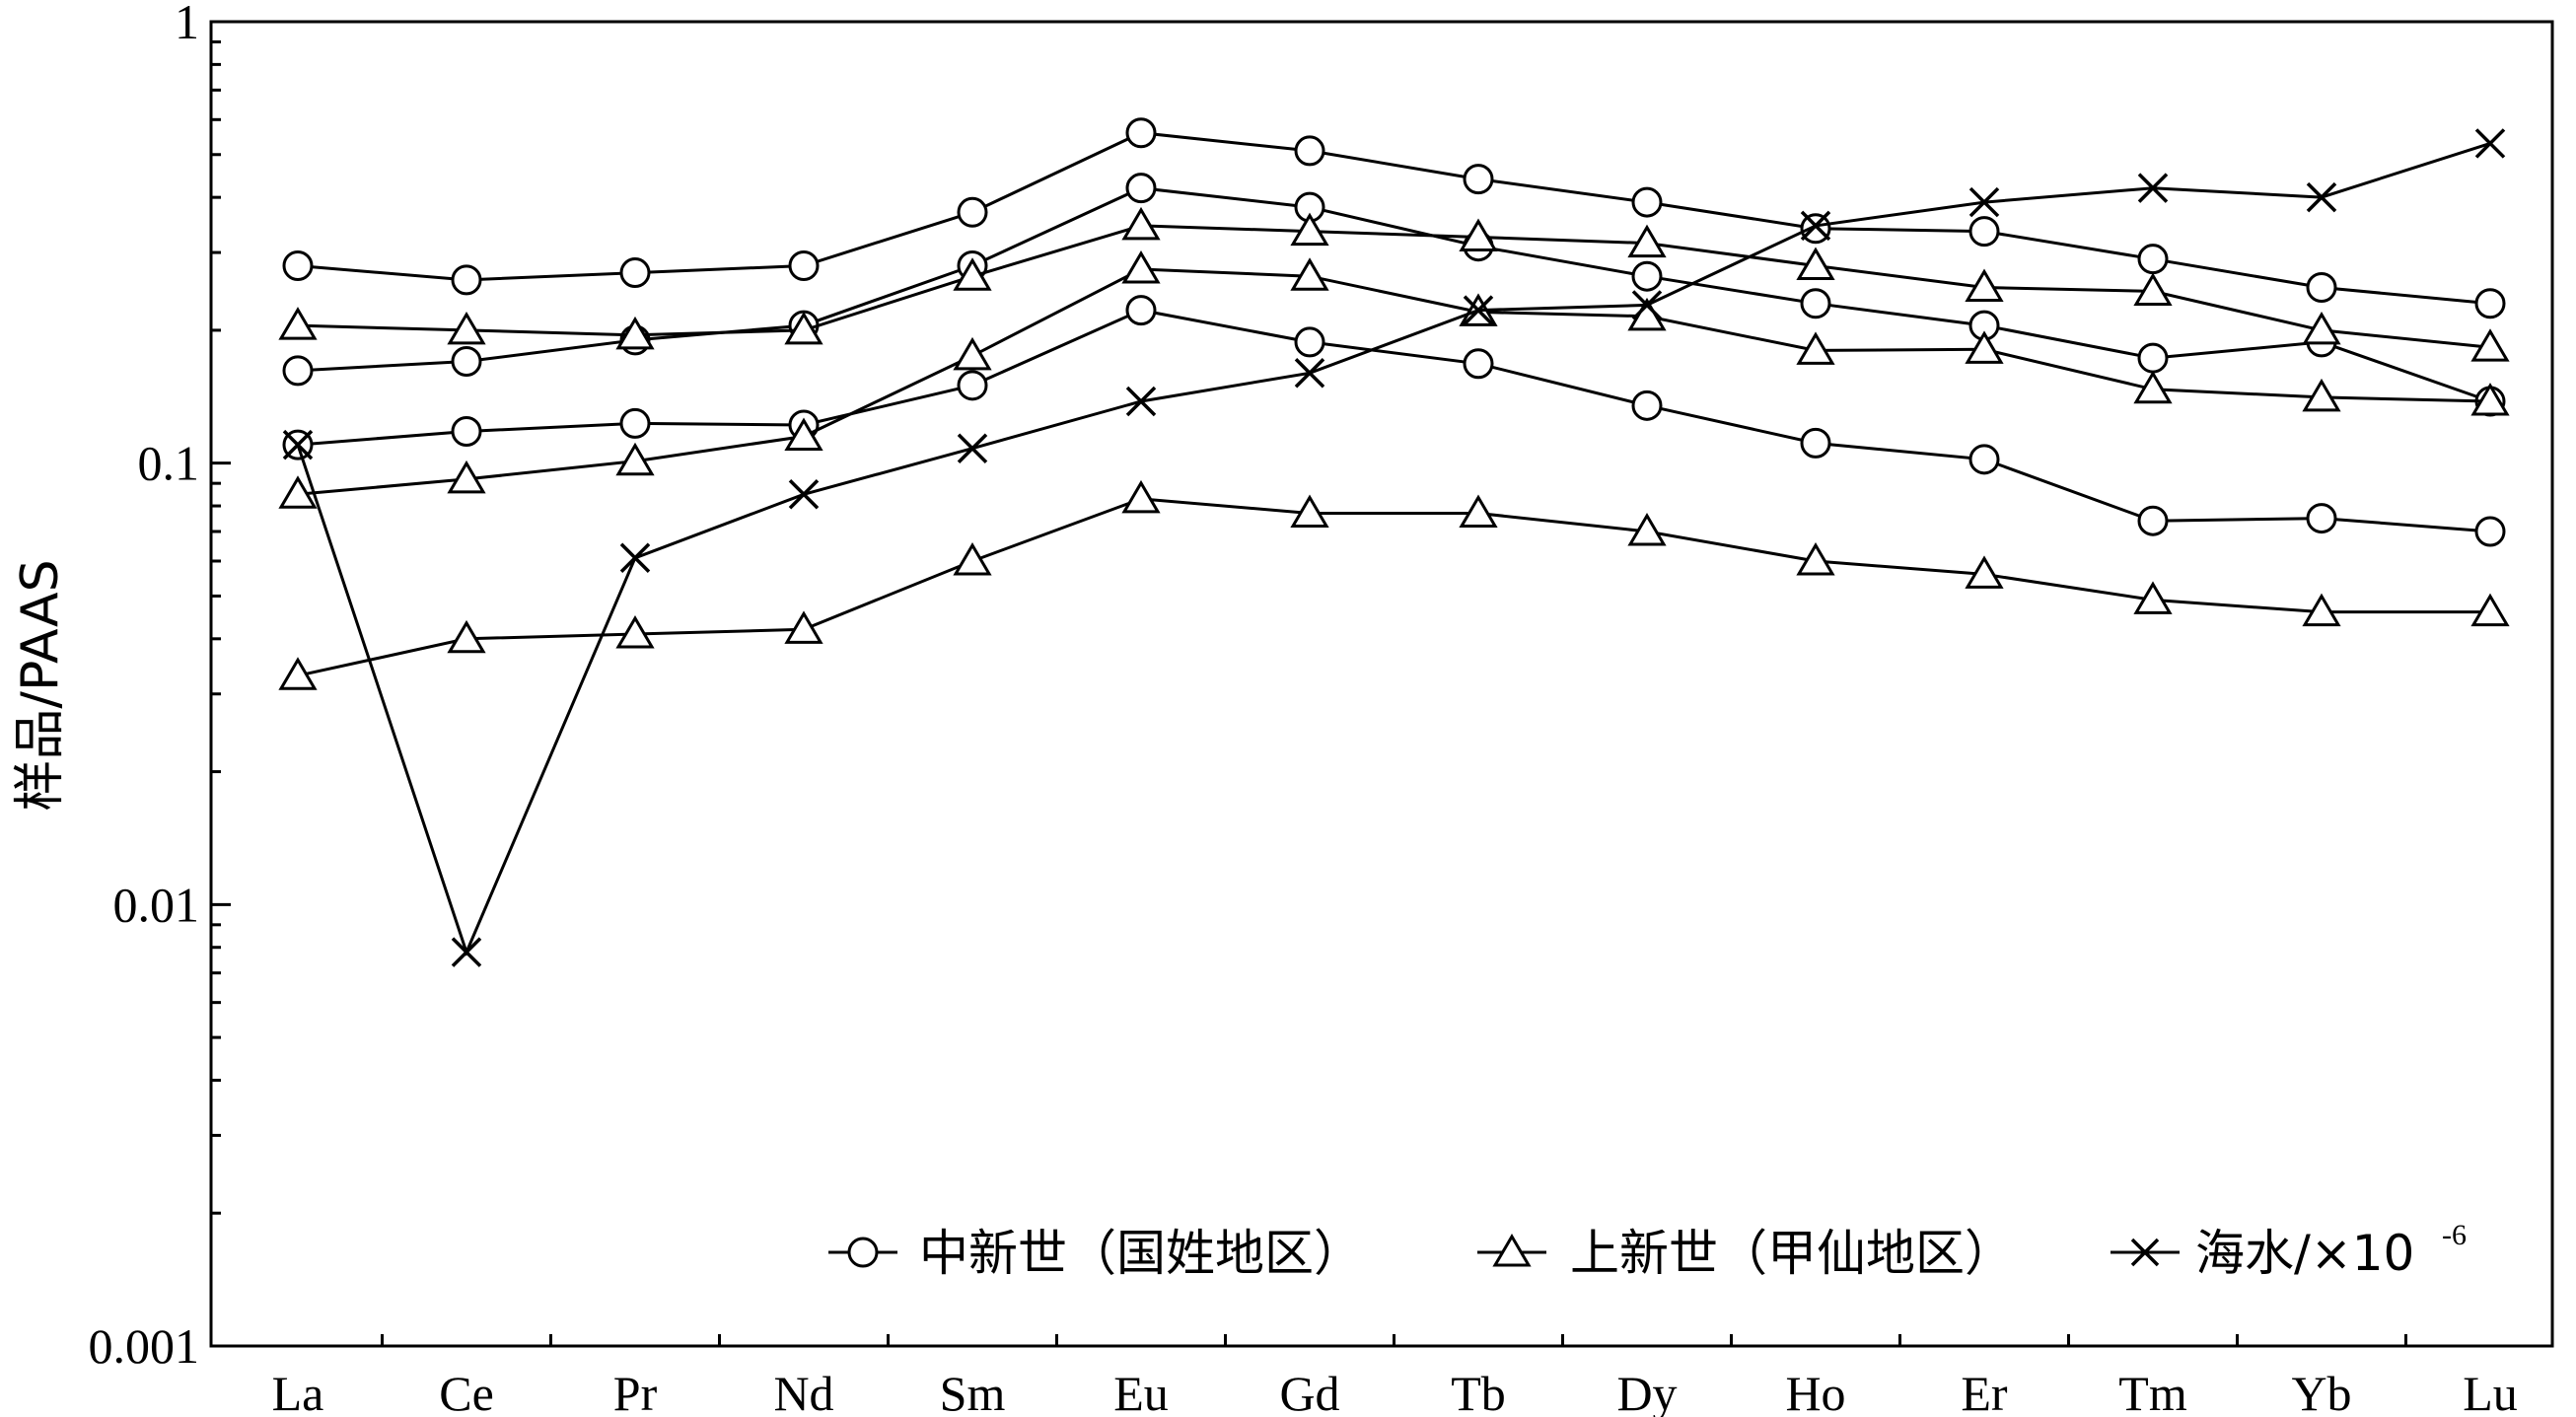 The width and height of the screenshot is (2576, 1417). I want to click on y-tick-label: 0.001, so click(144, 1346).